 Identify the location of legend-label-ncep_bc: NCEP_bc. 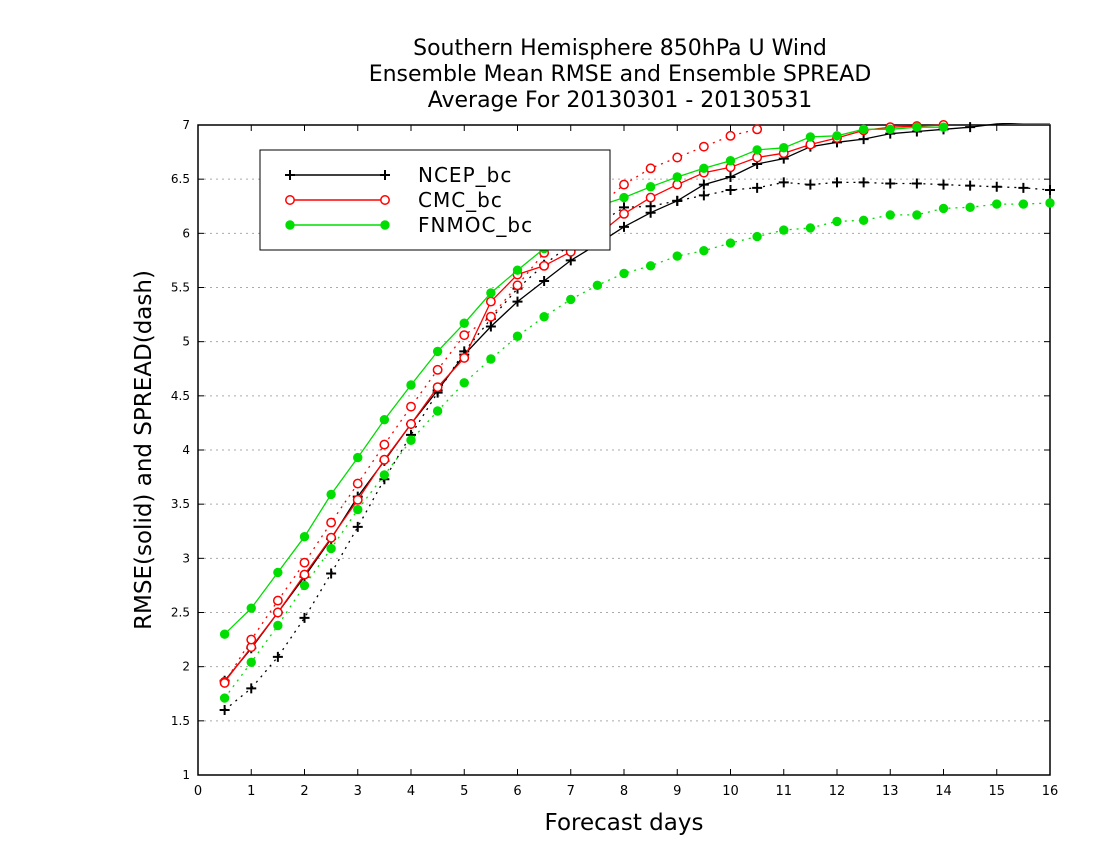
(465, 175).